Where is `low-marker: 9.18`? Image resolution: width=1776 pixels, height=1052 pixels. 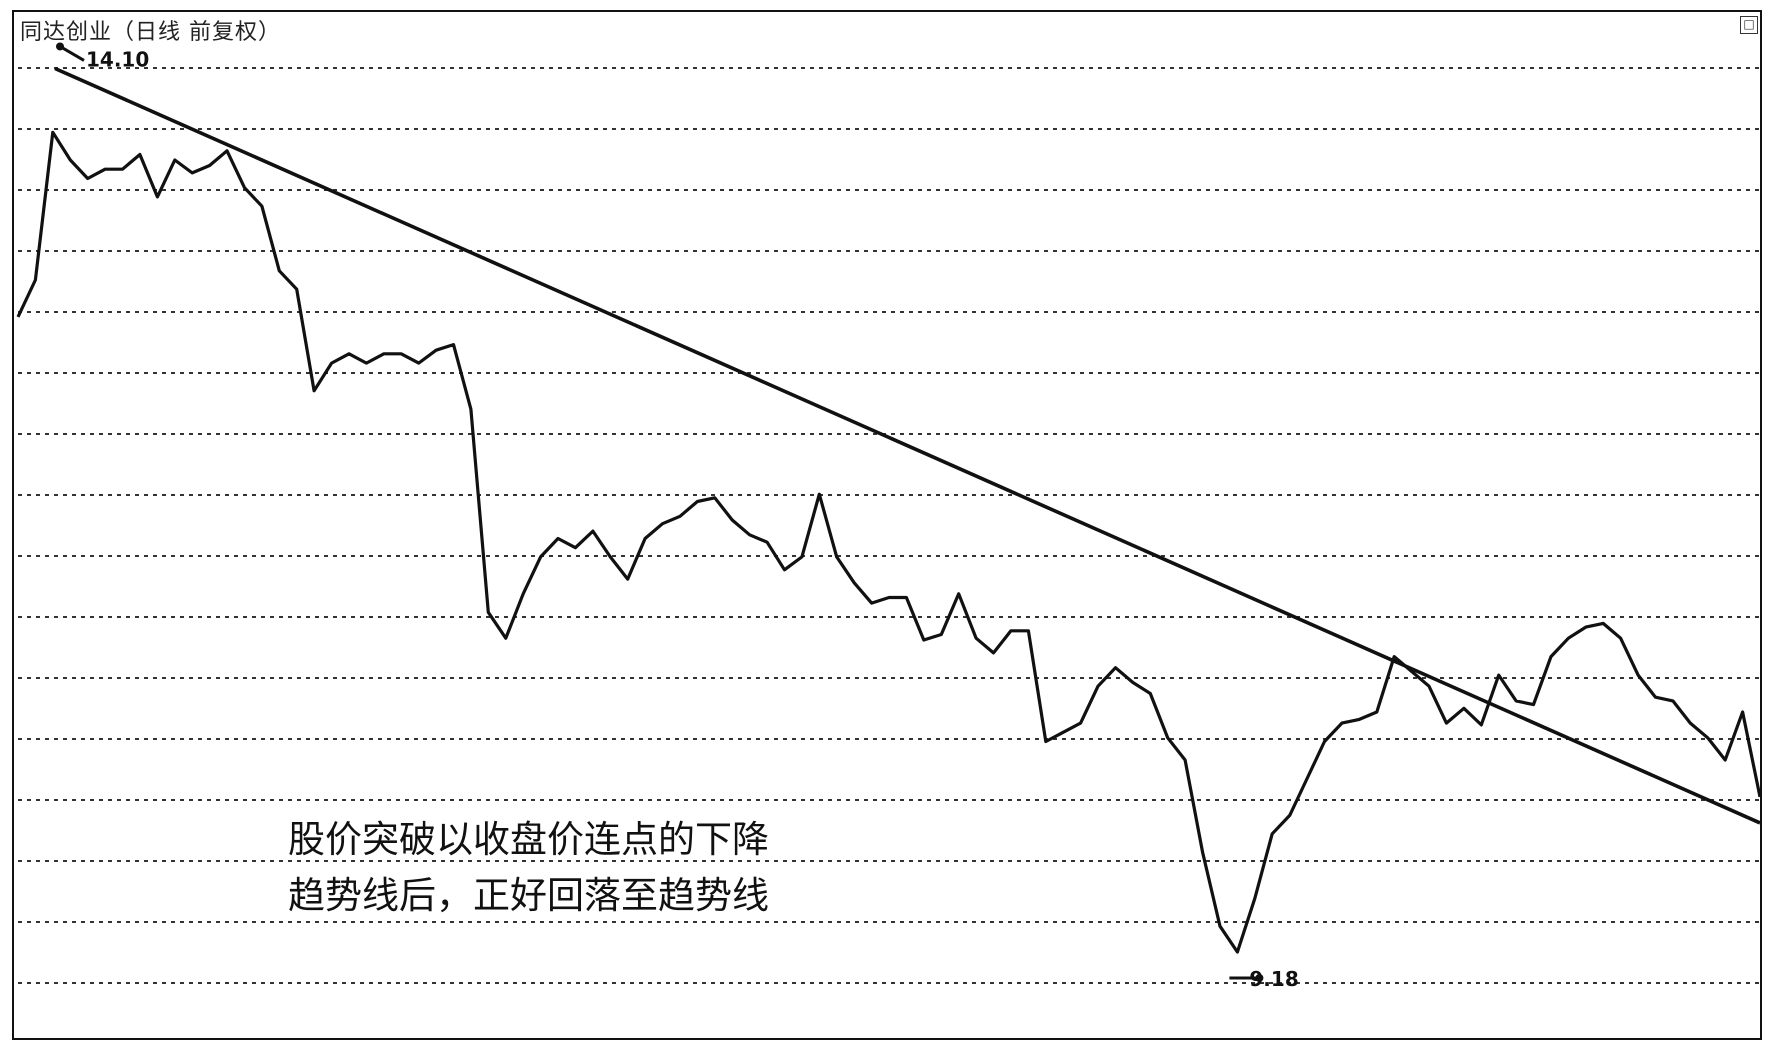
low-marker: 9.18 is located at coordinates (1264, 979).